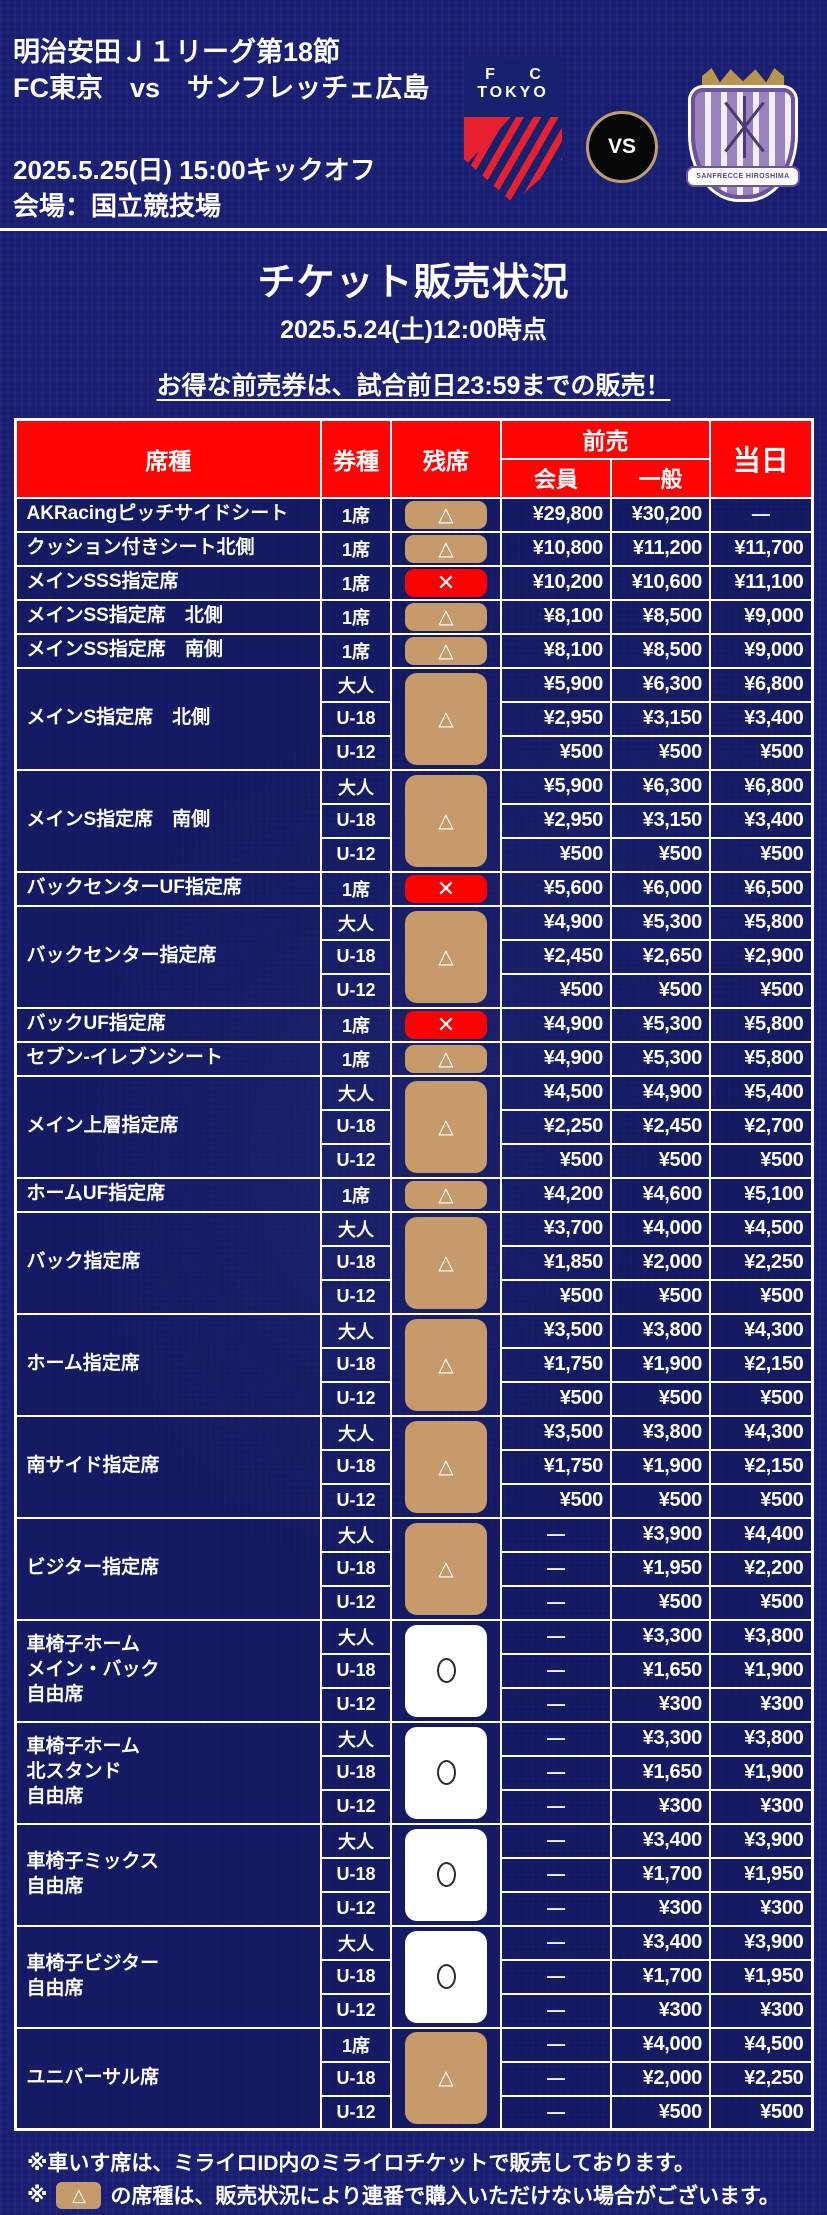 The image size is (827, 2215). What do you see at coordinates (414, 1874) in the screenshot?
I see `table-row: U-18 ― ¥1,700 ¥1,950` at bounding box center [414, 1874].